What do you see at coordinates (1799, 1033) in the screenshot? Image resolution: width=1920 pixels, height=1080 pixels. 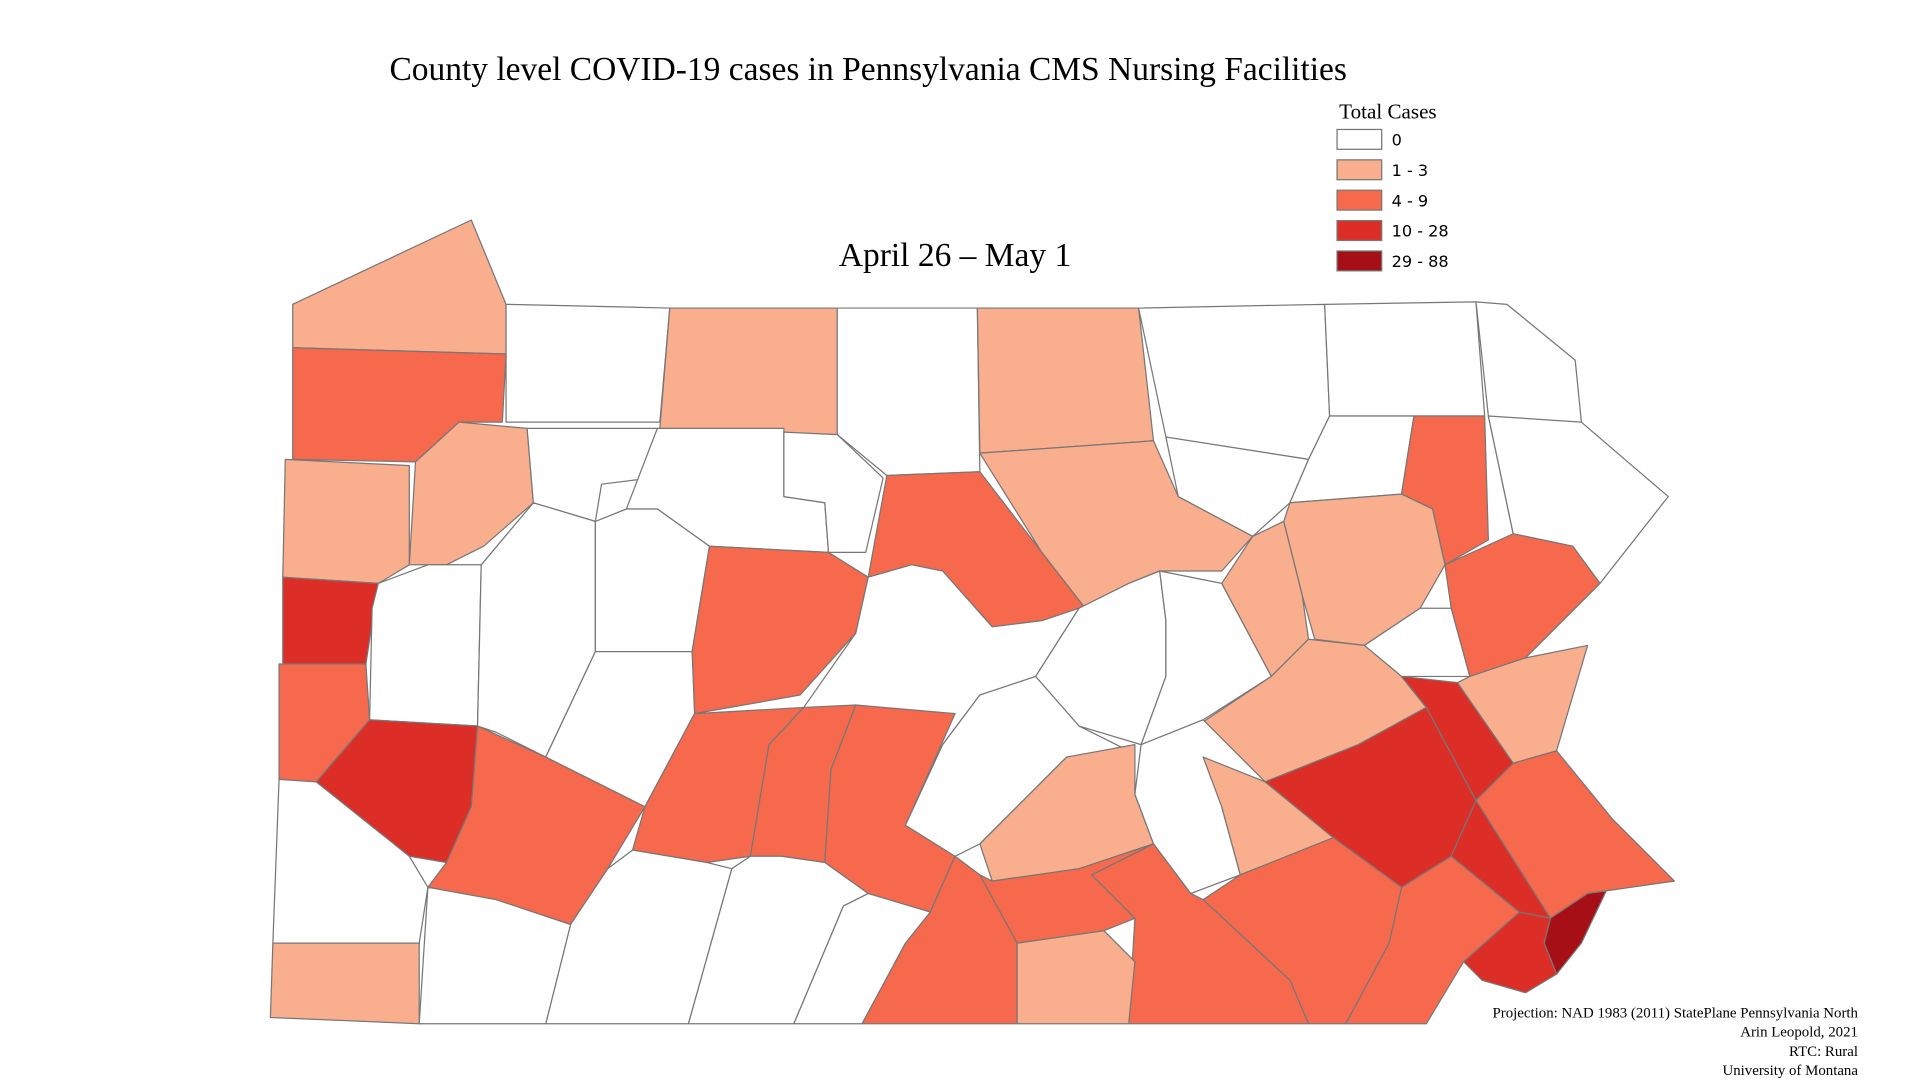 I see `credit-line: Arin Leopold, 2021` at bounding box center [1799, 1033].